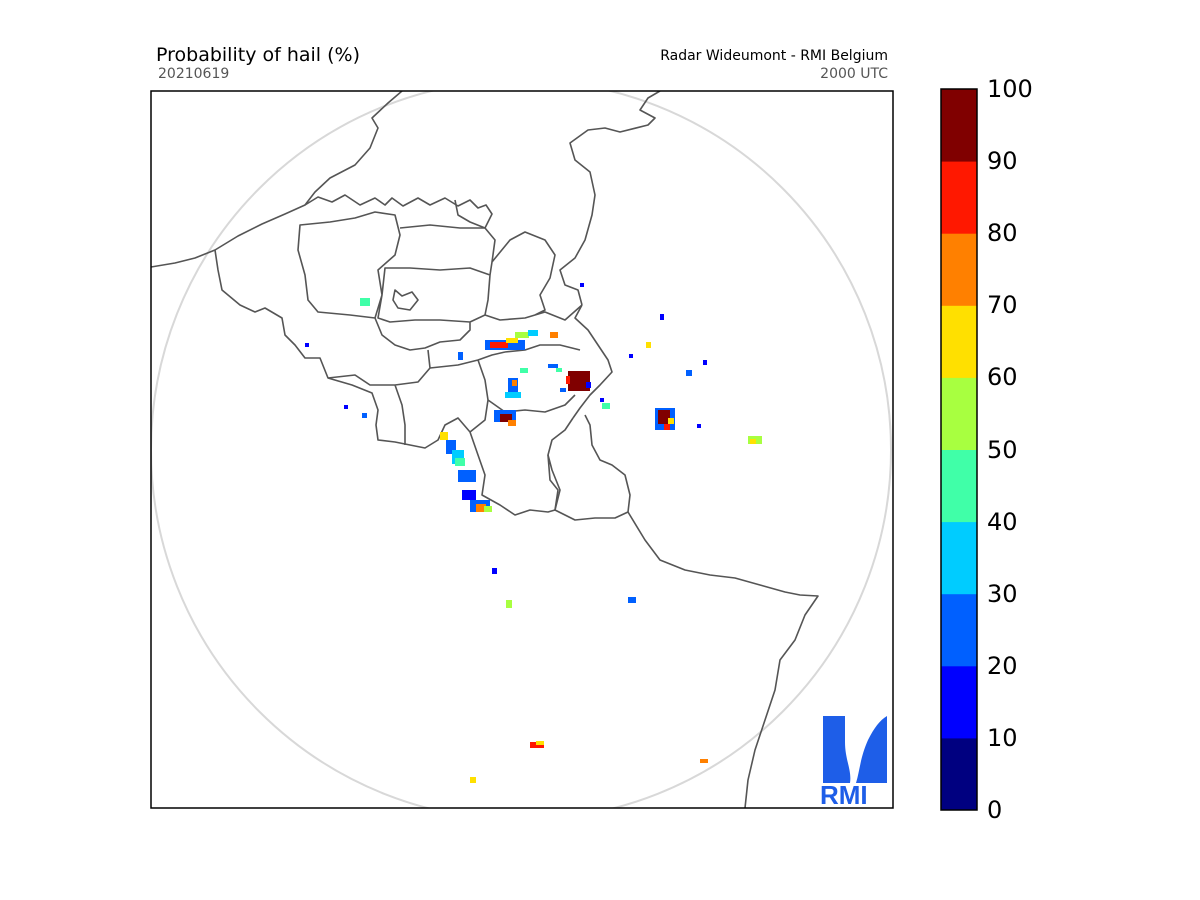  I want to click on radar-source: Radar Wideumont - RMI Belgium, so click(774, 56).